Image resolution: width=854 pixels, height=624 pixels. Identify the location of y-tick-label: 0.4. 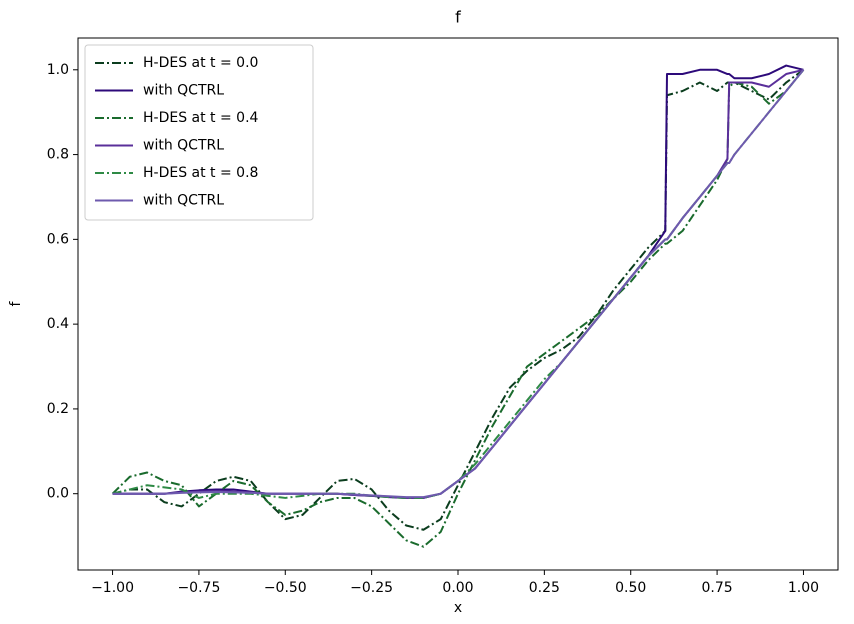
(58, 324).